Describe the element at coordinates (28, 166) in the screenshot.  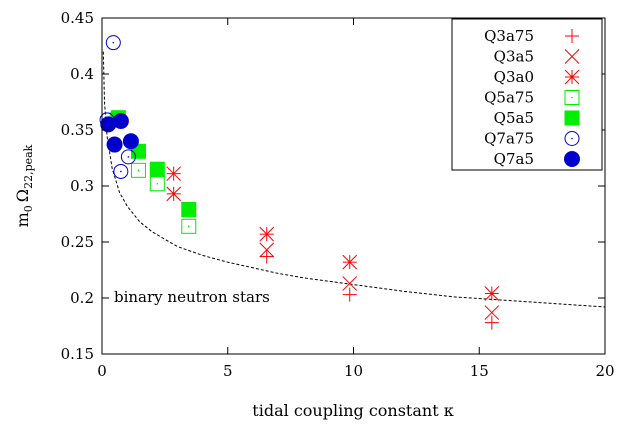
I see `y-axis-label-sub: 22,peak` at that location.